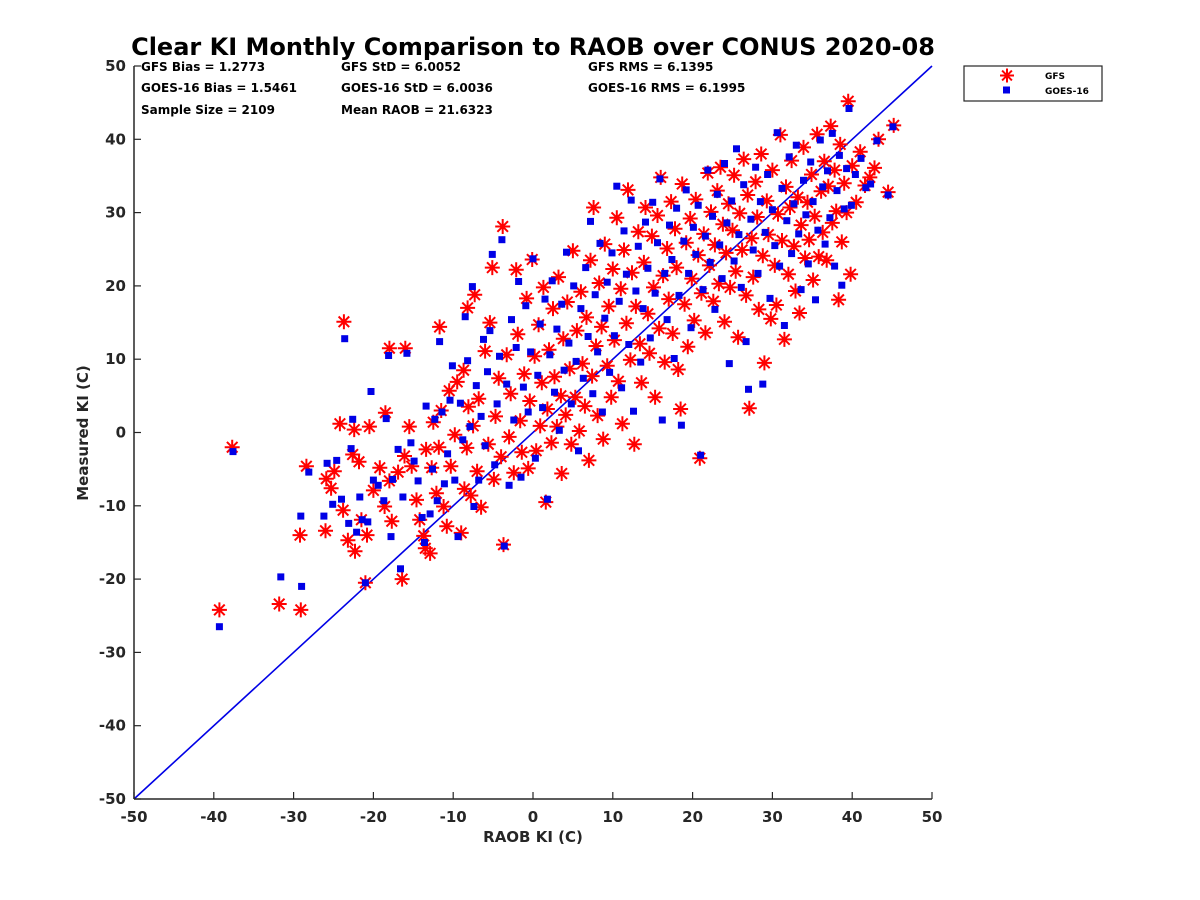 The height and width of the screenshot is (900, 1200). Describe the element at coordinates (533, 817) in the screenshot. I see `x-tick-label: 0` at that location.